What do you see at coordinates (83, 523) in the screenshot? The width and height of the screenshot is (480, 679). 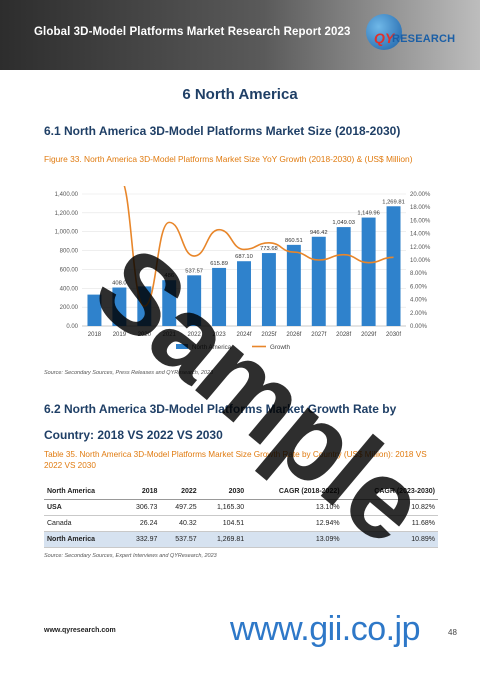 I see `table-cell: Canada` at bounding box center [83, 523].